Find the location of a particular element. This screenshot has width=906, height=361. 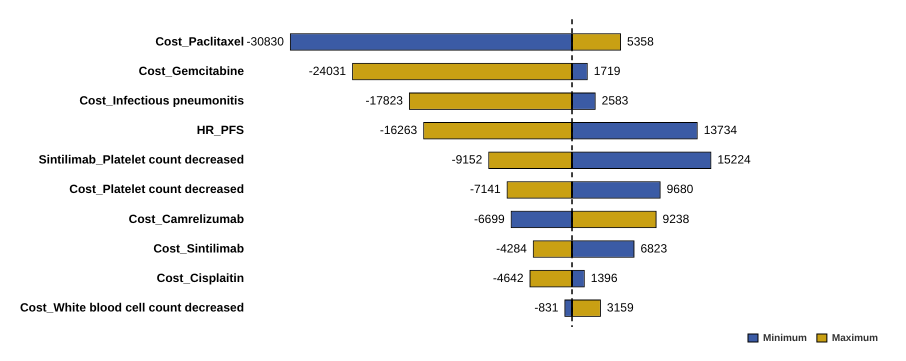

data-label: -24031 is located at coordinates (327, 71).